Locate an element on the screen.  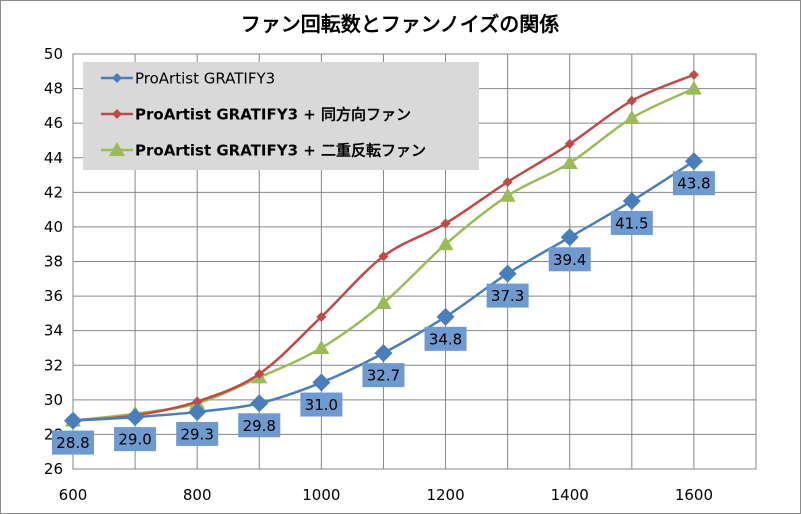
data-label: 29.3 is located at coordinates (196, 434).